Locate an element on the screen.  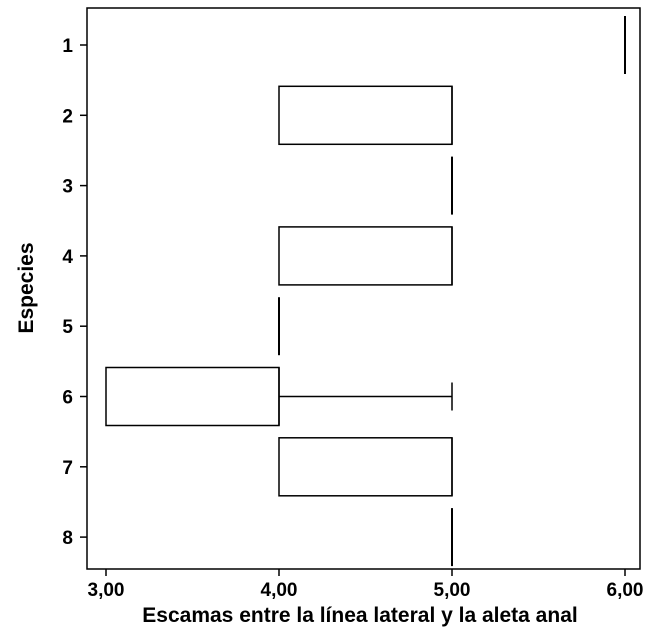
y-tick-label: 3 is located at coordinates (67, 187).